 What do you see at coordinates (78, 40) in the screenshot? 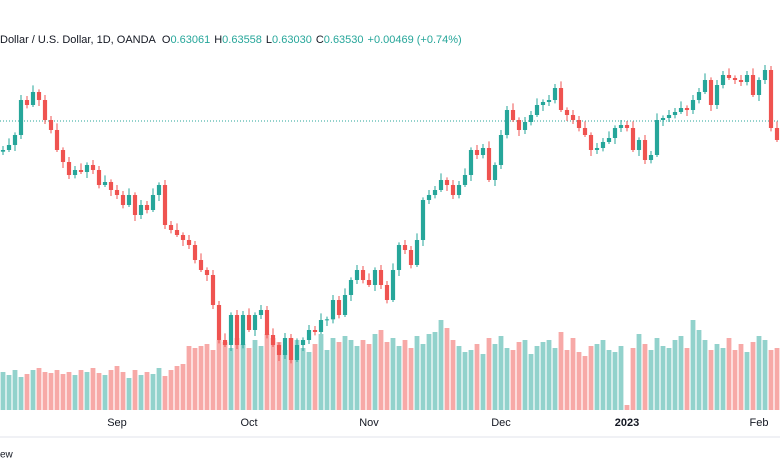
I see `symbol-title: Dollar / U.S. Dollar, 1D, OANDA` at bounding box center [78, 40].